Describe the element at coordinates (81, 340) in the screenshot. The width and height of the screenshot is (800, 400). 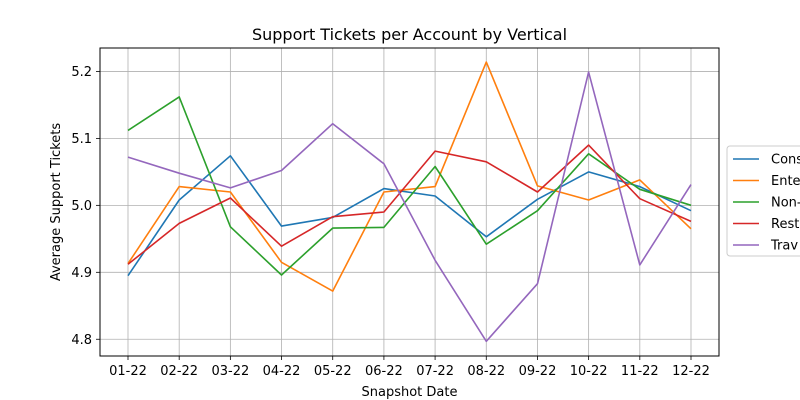
I see `y-tick-label: 4.8` at that location.